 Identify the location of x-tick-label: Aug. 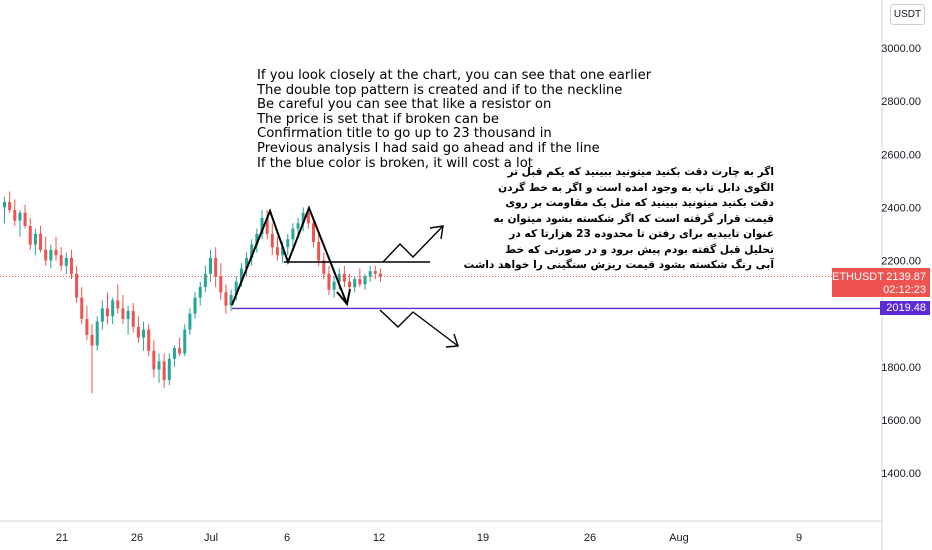
(679, 538).